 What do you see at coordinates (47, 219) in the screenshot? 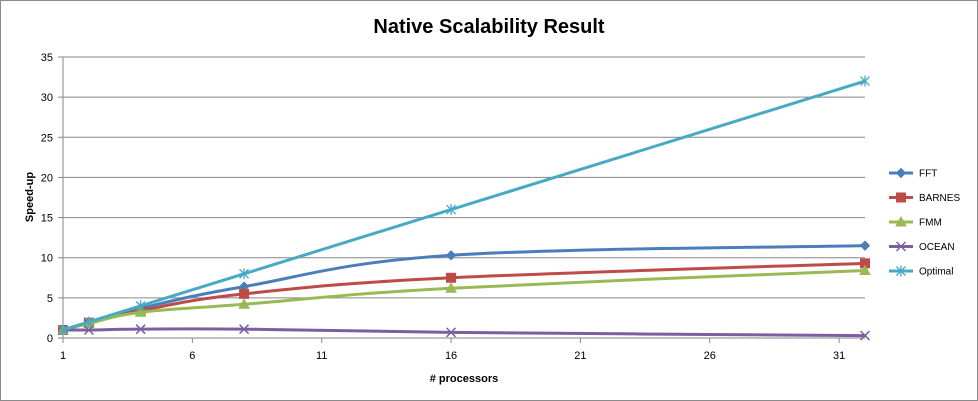
I see `y-tick-label-15: 15` at bounding box center [47, 219].